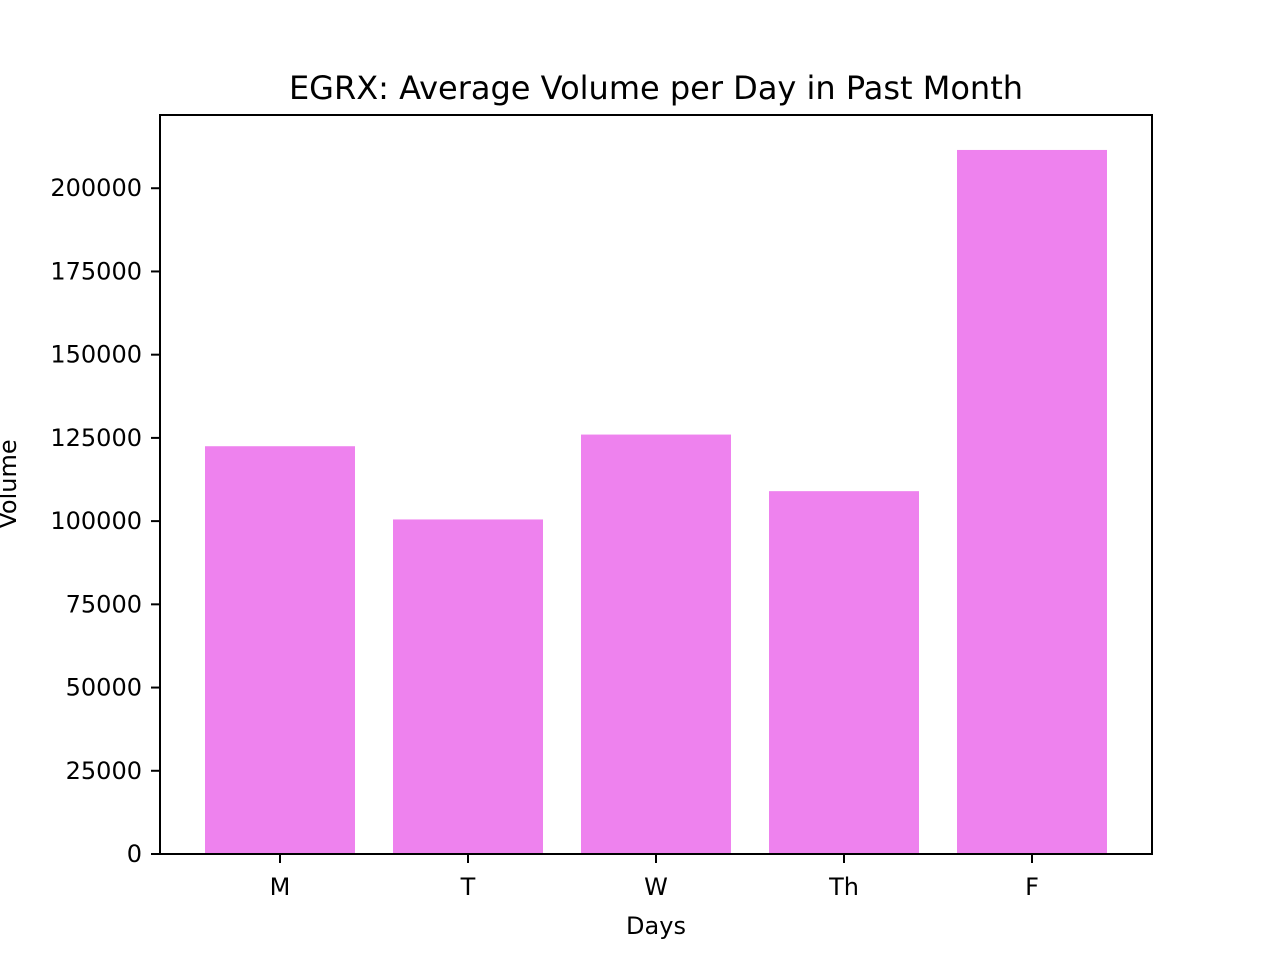  What do you see at coordinates (1032, 501) in the screenshot?
I see `bar-f` at bounding box center [1032, 501].